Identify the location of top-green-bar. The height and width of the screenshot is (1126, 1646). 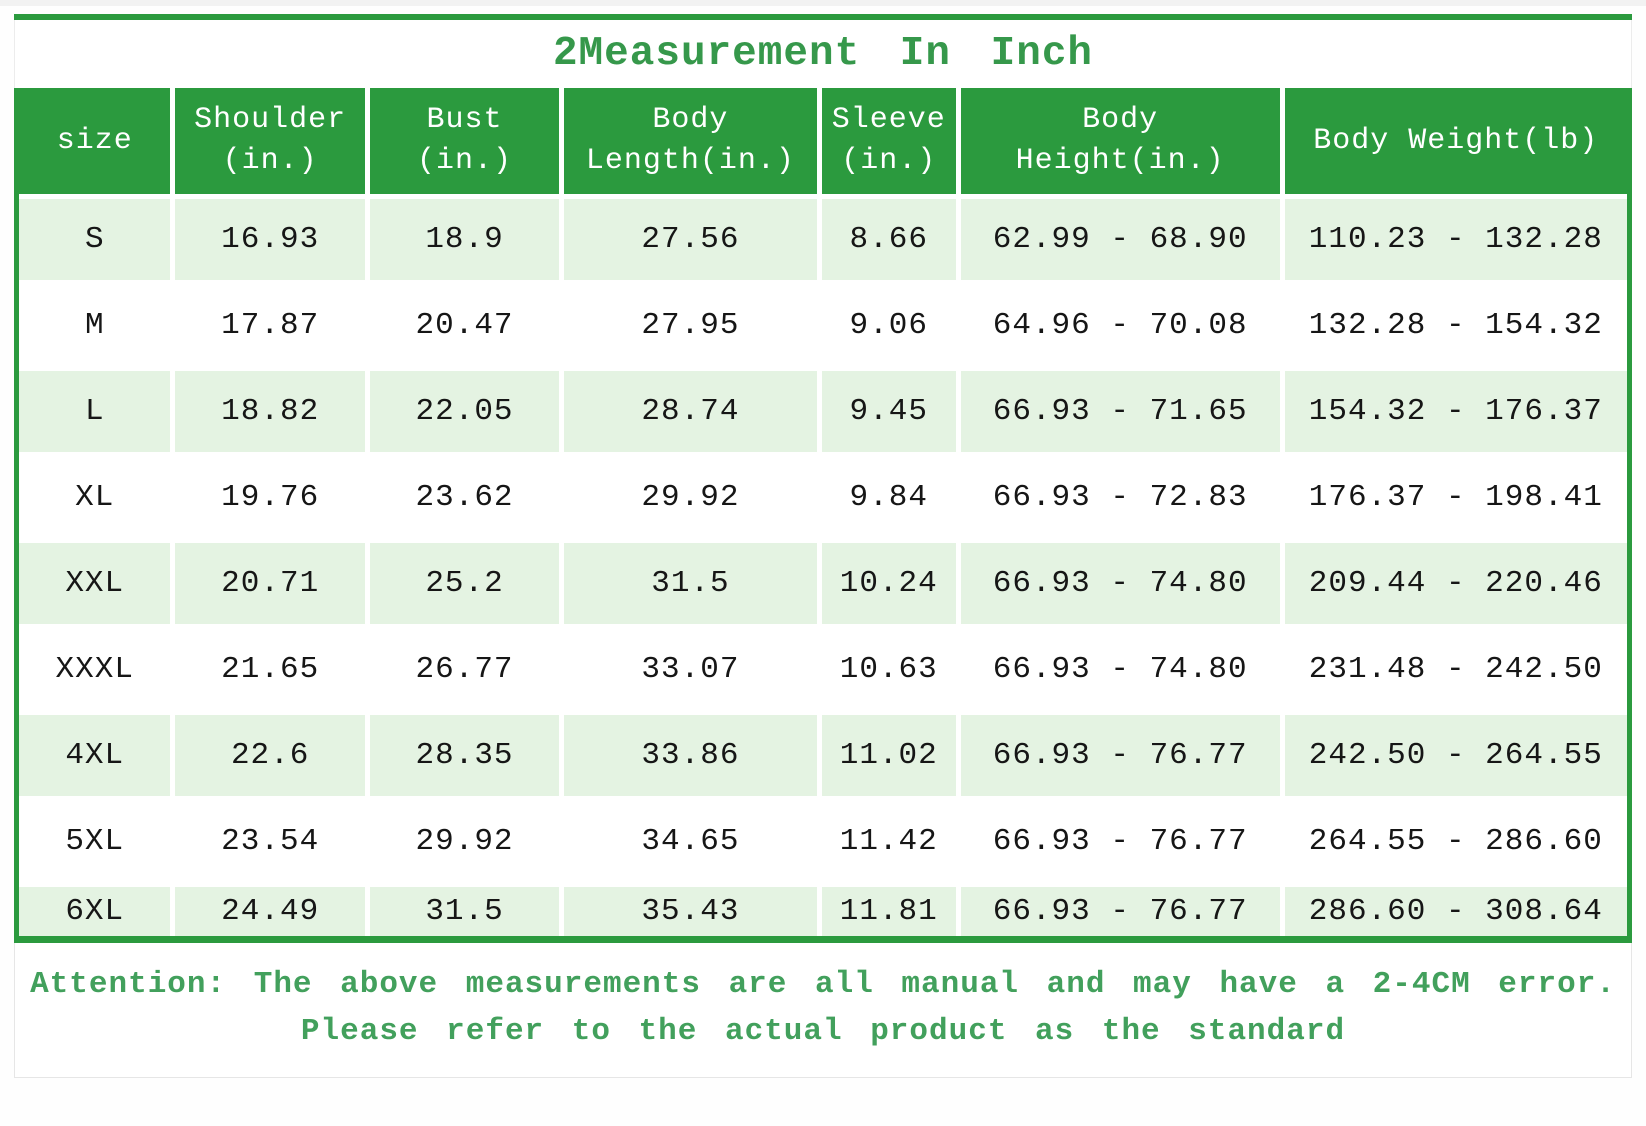
(823, 17).